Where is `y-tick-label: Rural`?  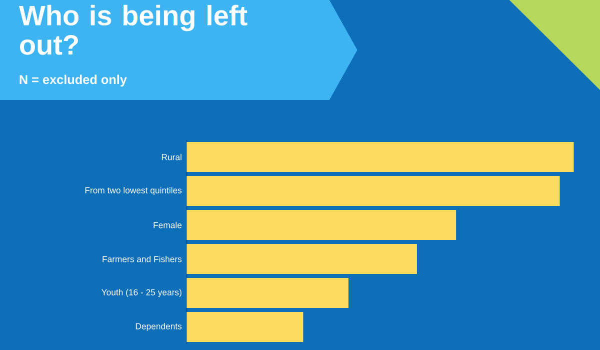
y-tick-label: Rural is located at coordinates (172, 157).